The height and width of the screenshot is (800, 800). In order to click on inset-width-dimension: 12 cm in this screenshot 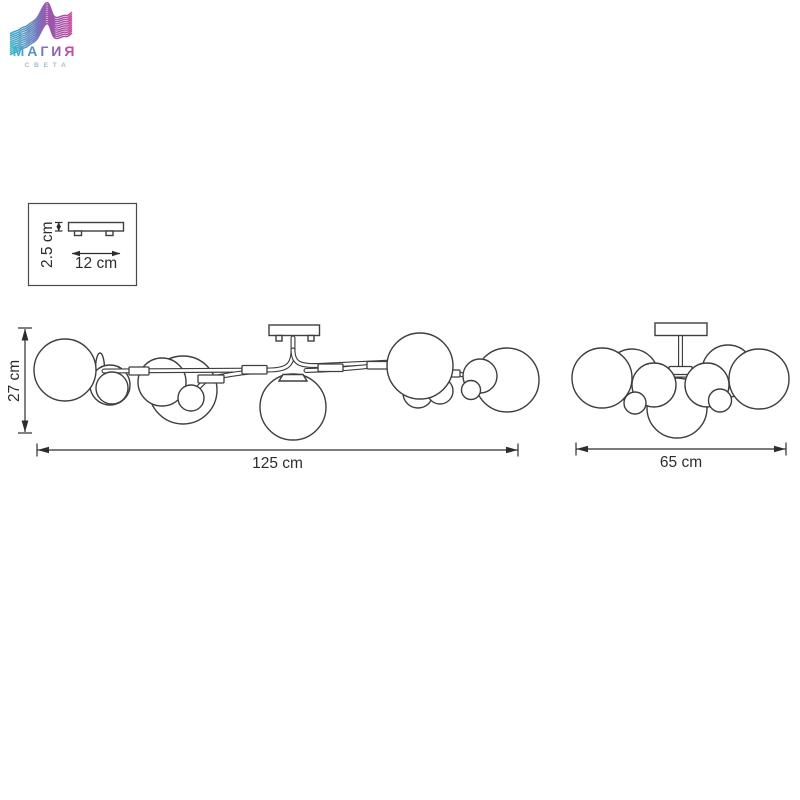, I will do `click(96, 261)`.